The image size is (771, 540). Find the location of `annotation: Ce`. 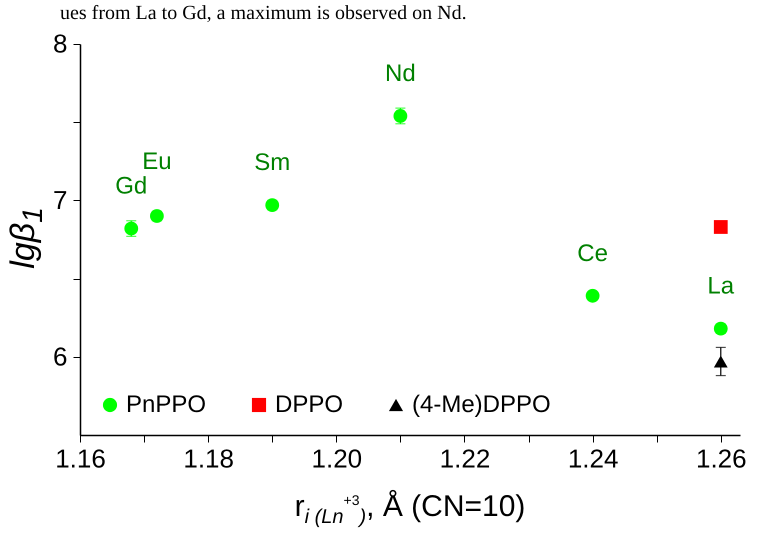

annotation: Ce is located at coordinates (592, 253).